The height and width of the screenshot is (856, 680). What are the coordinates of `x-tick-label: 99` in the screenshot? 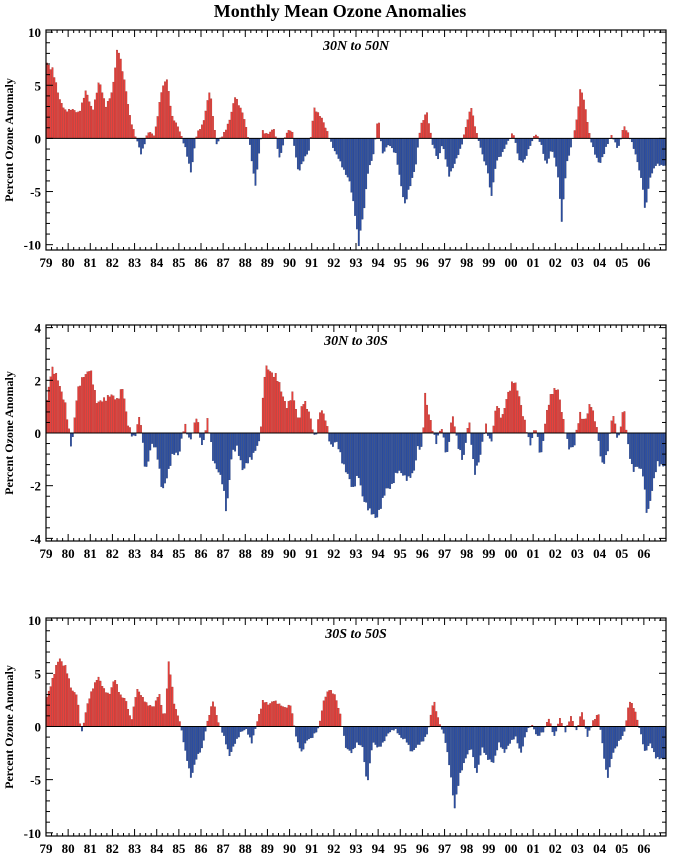 It's located at (489, 553).